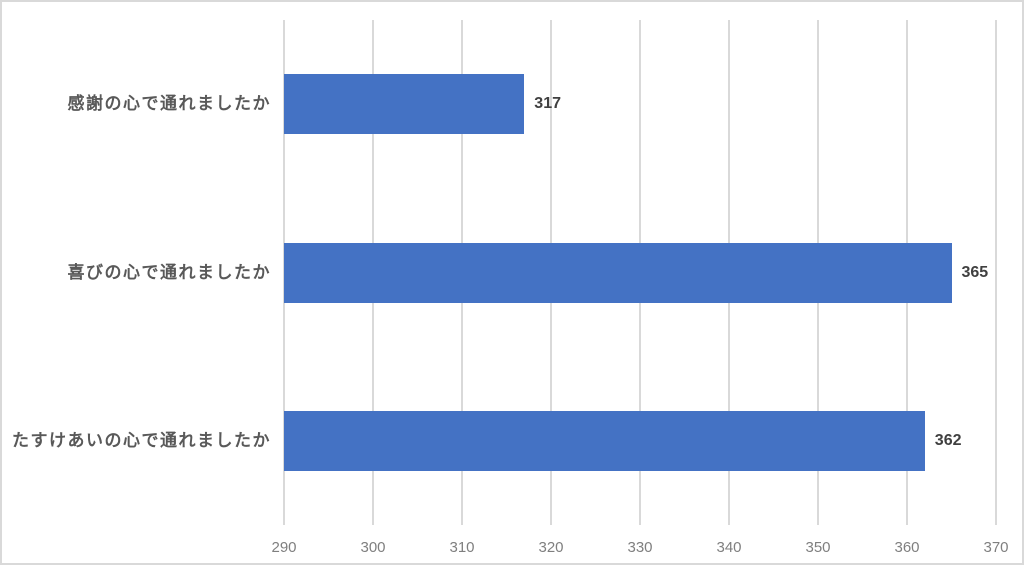 Image resolution: width=1024 pixels, height=565 pixels. Describe the element at coordinates (996, 547) in the screenshot. I see `x-tick-label: 370` at that location.